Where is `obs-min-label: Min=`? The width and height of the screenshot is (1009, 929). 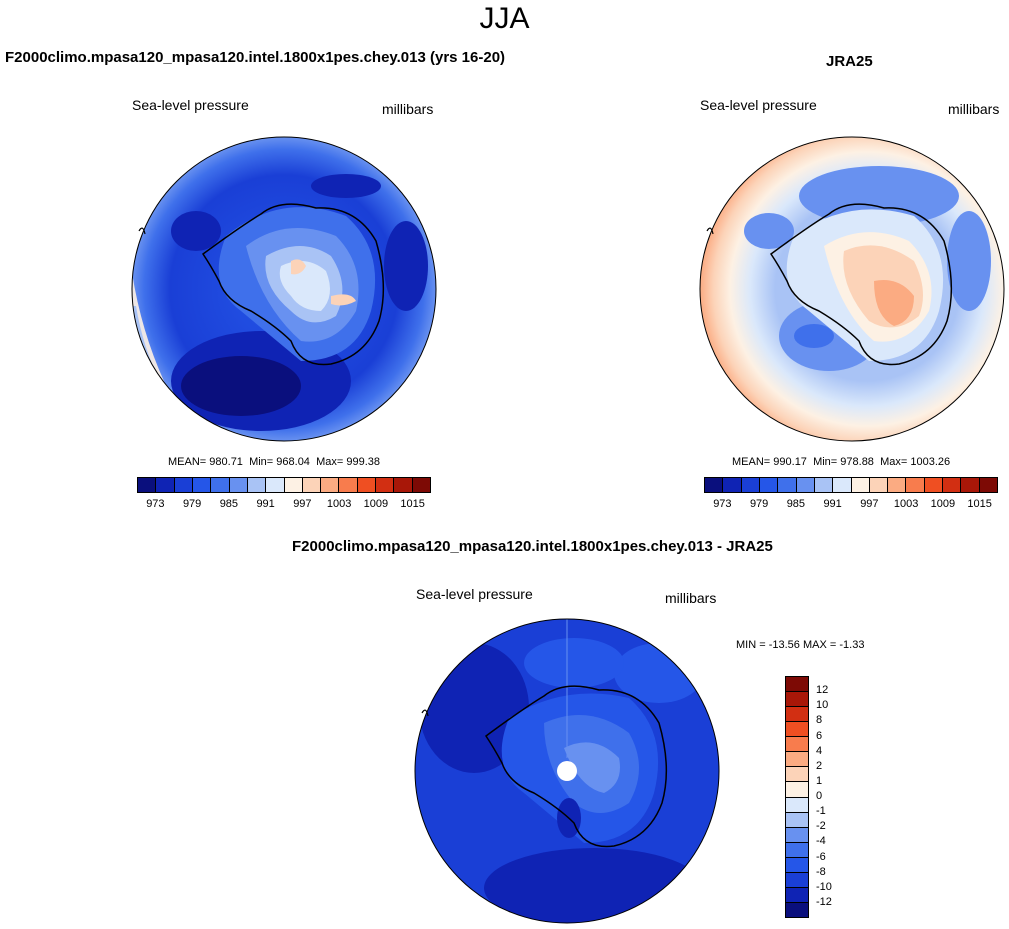 obs-min-label: Min= is located at coordinates (825, 462).